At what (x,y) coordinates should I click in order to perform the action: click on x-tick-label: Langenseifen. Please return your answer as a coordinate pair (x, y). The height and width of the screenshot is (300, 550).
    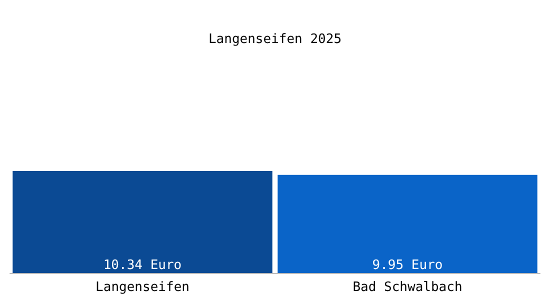
    Looking at the image, I should click on (143, 287).